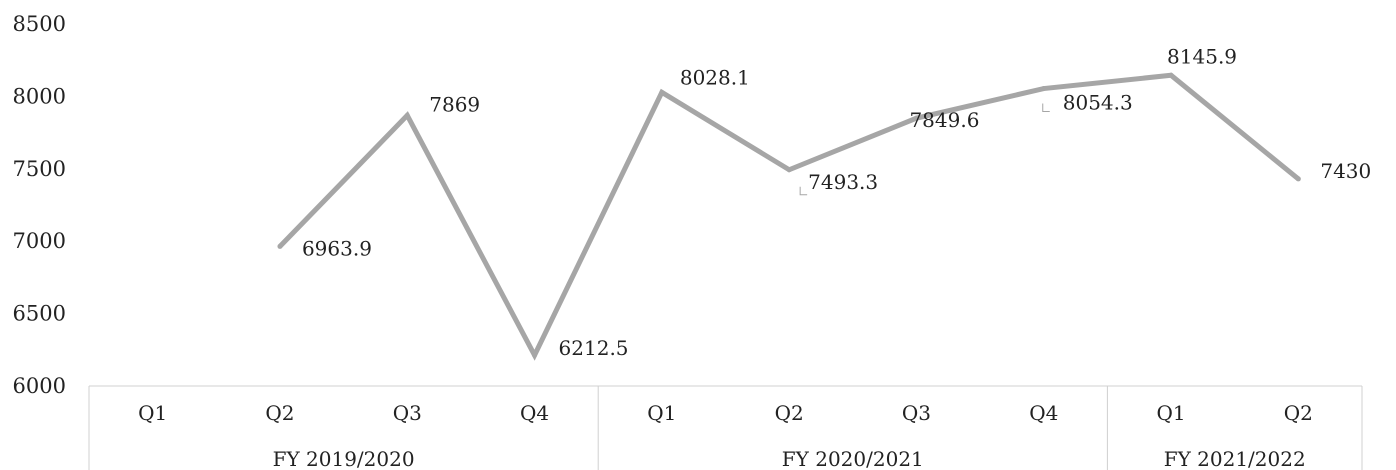 Image resolution: width=1396 pixels, height=470 pixels. What do you see at coordinates (39, 386) in the screenshot?
I see `y-tick-label: 6000` at bounding box center [39, 386].